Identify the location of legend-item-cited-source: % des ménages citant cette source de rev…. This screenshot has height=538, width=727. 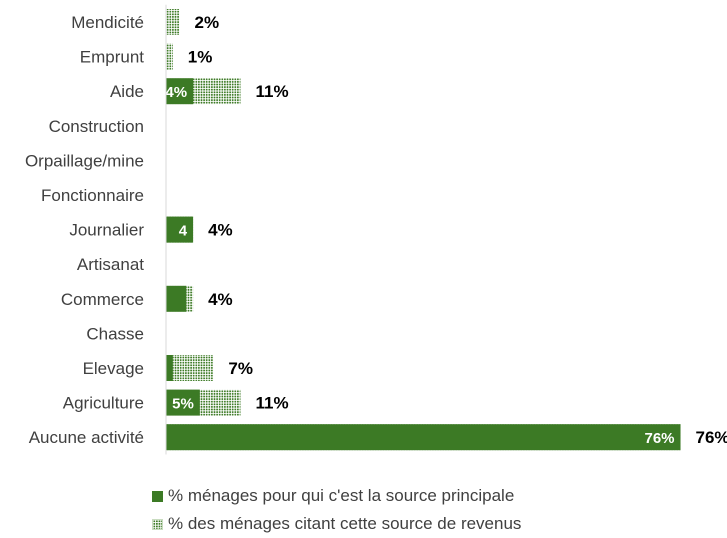
(336, 524).